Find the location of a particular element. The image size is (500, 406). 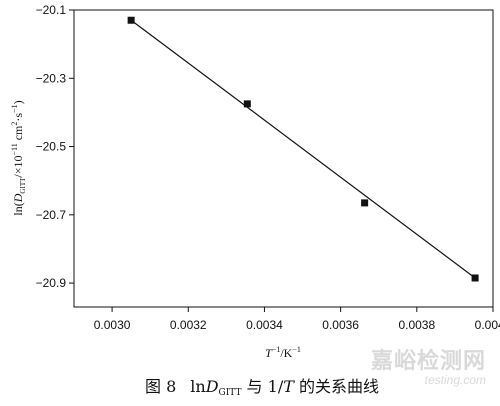

watermark-url: testing.com is located at coordinates (455, 380).